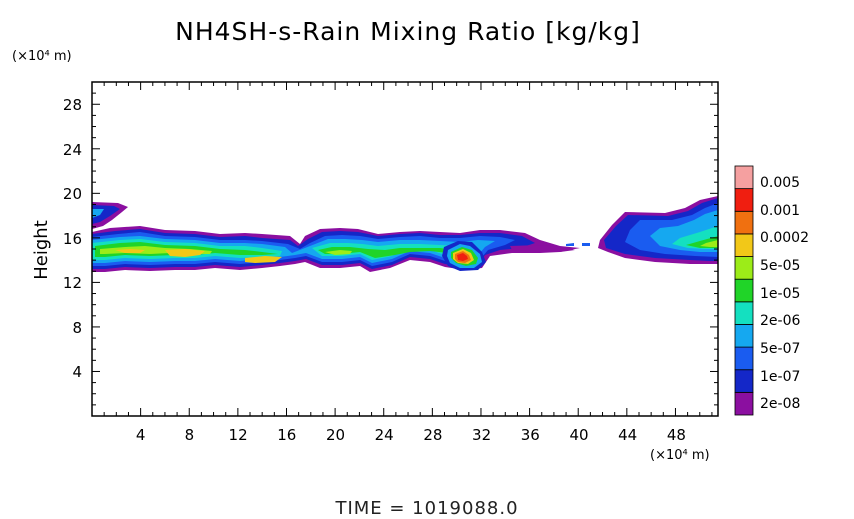 This screenshot has height=519, width=854. I want to click on colorbar-label: 5e-07, so click(780, 349).